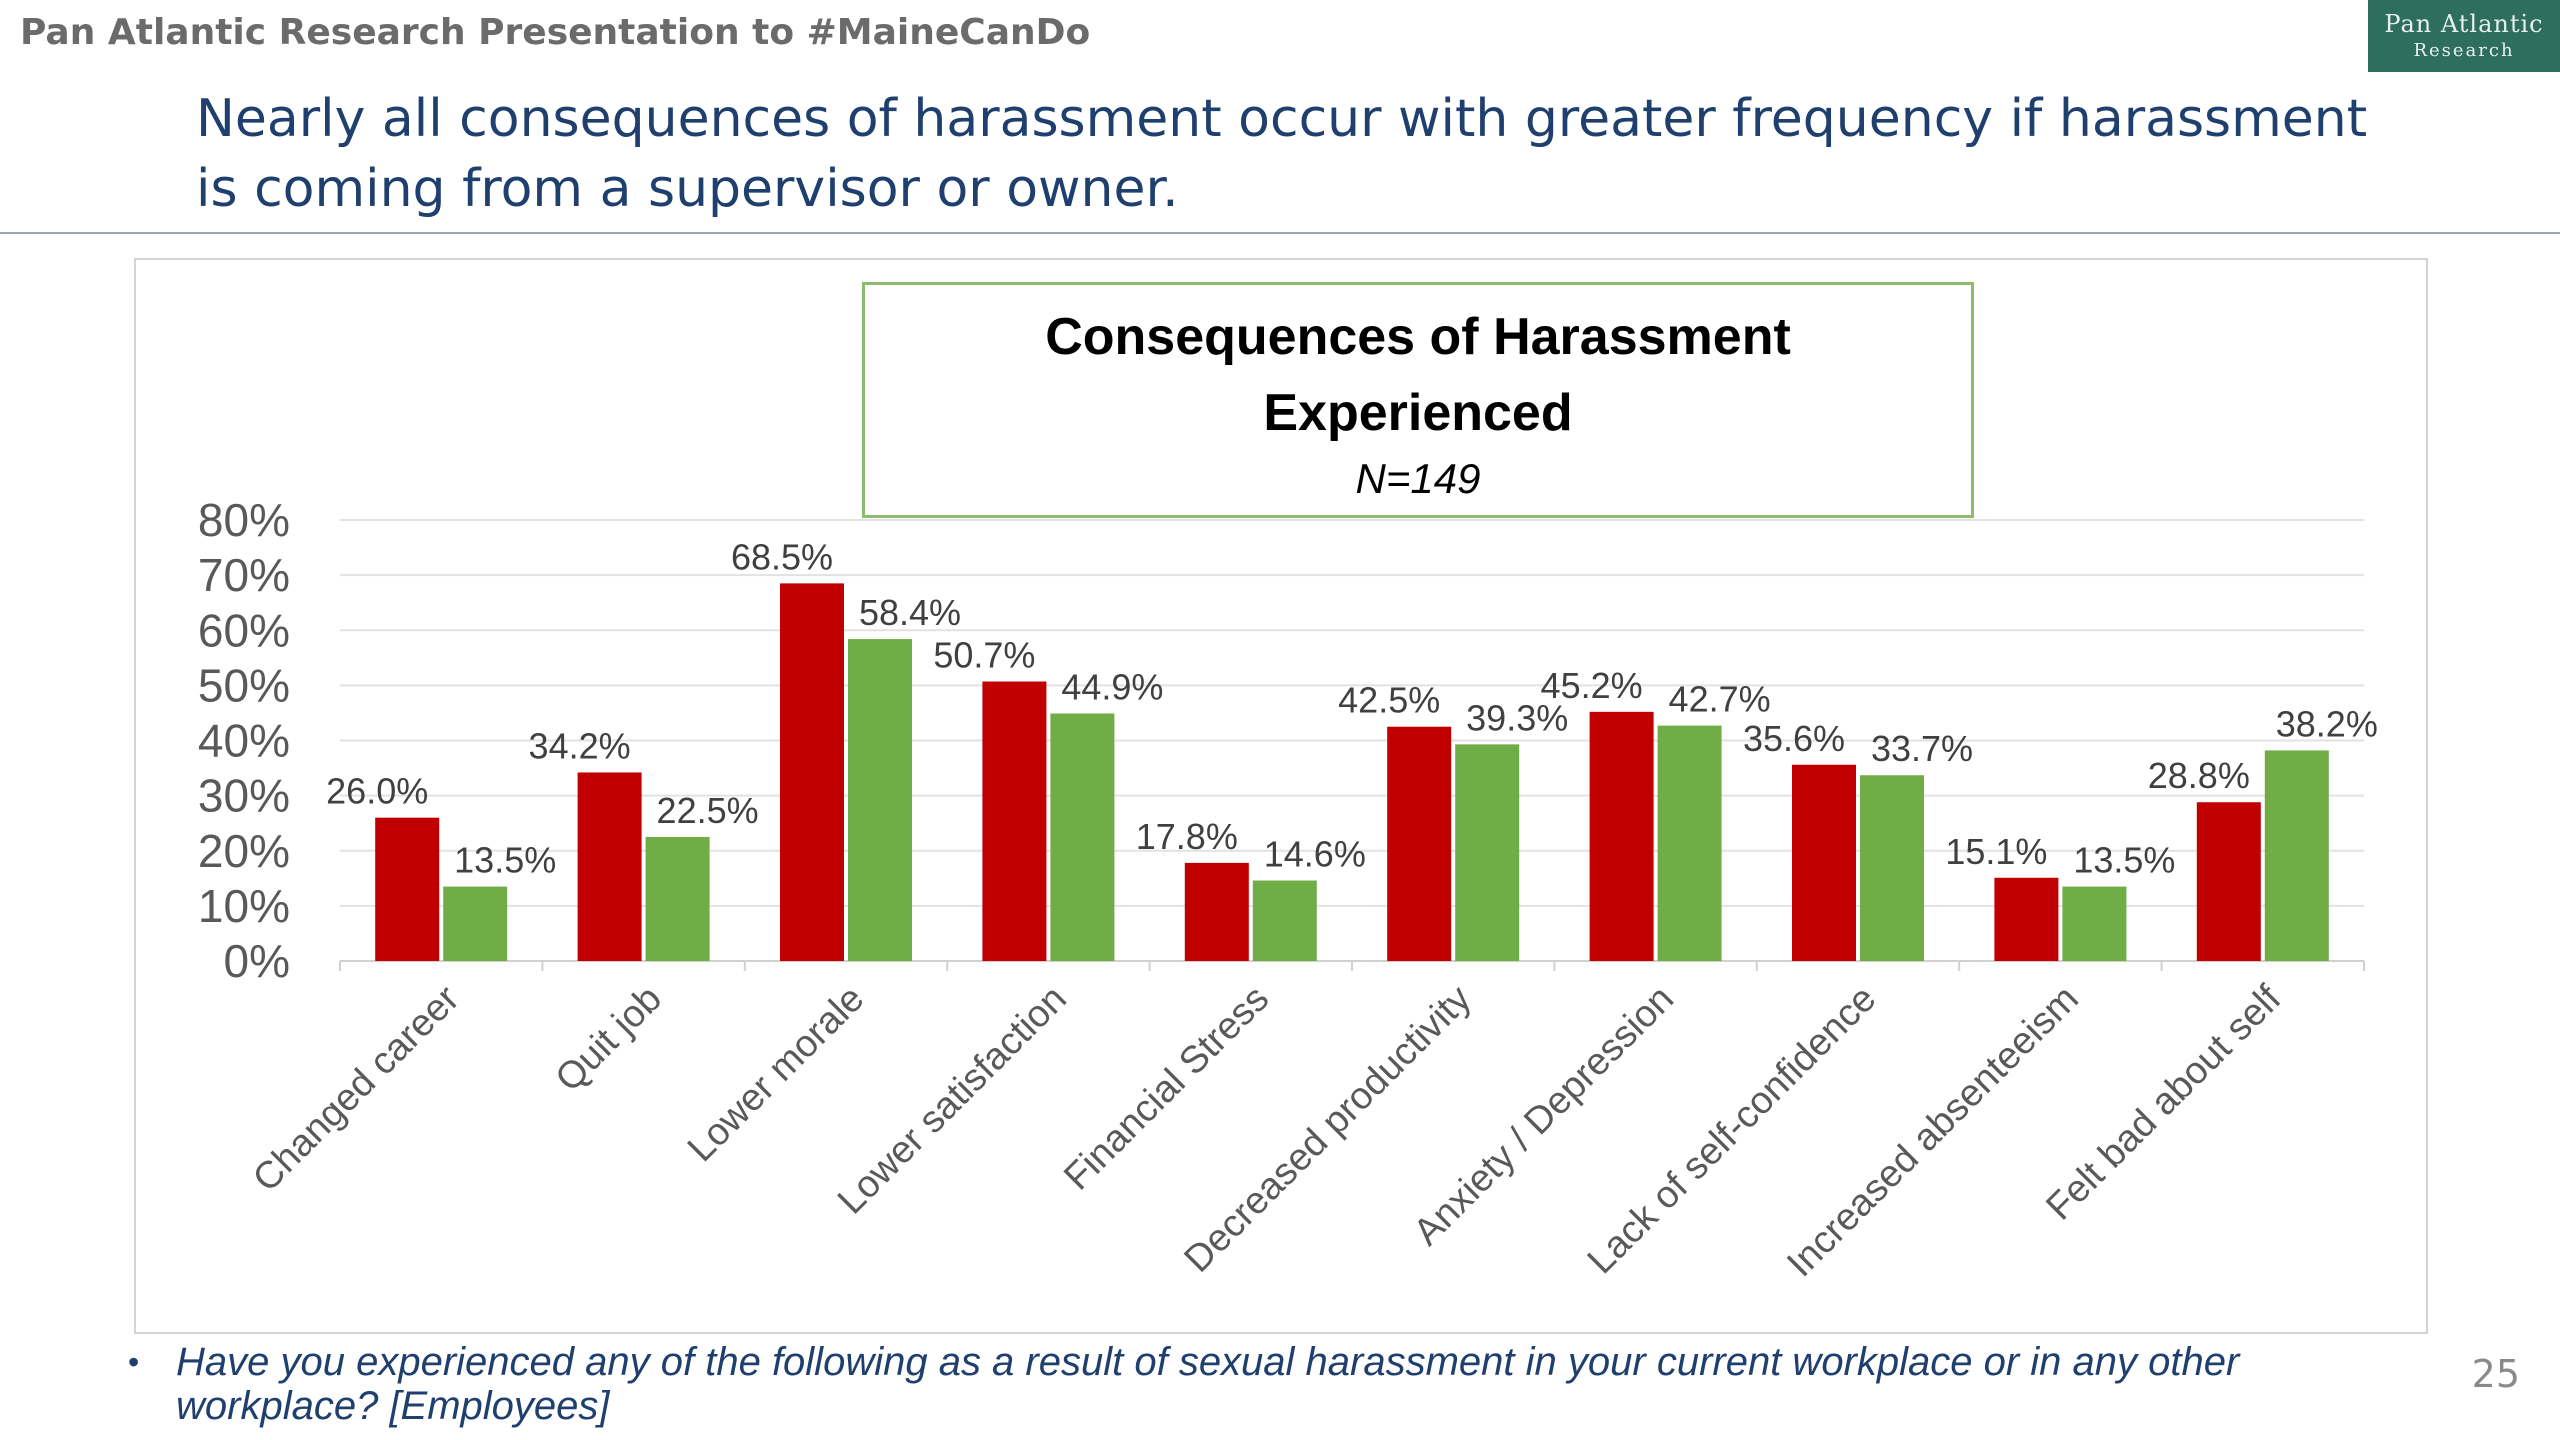  Describe the element at coordinates (1112, 686) in the screenshot. I see `data-label: 44.9%` at that location.